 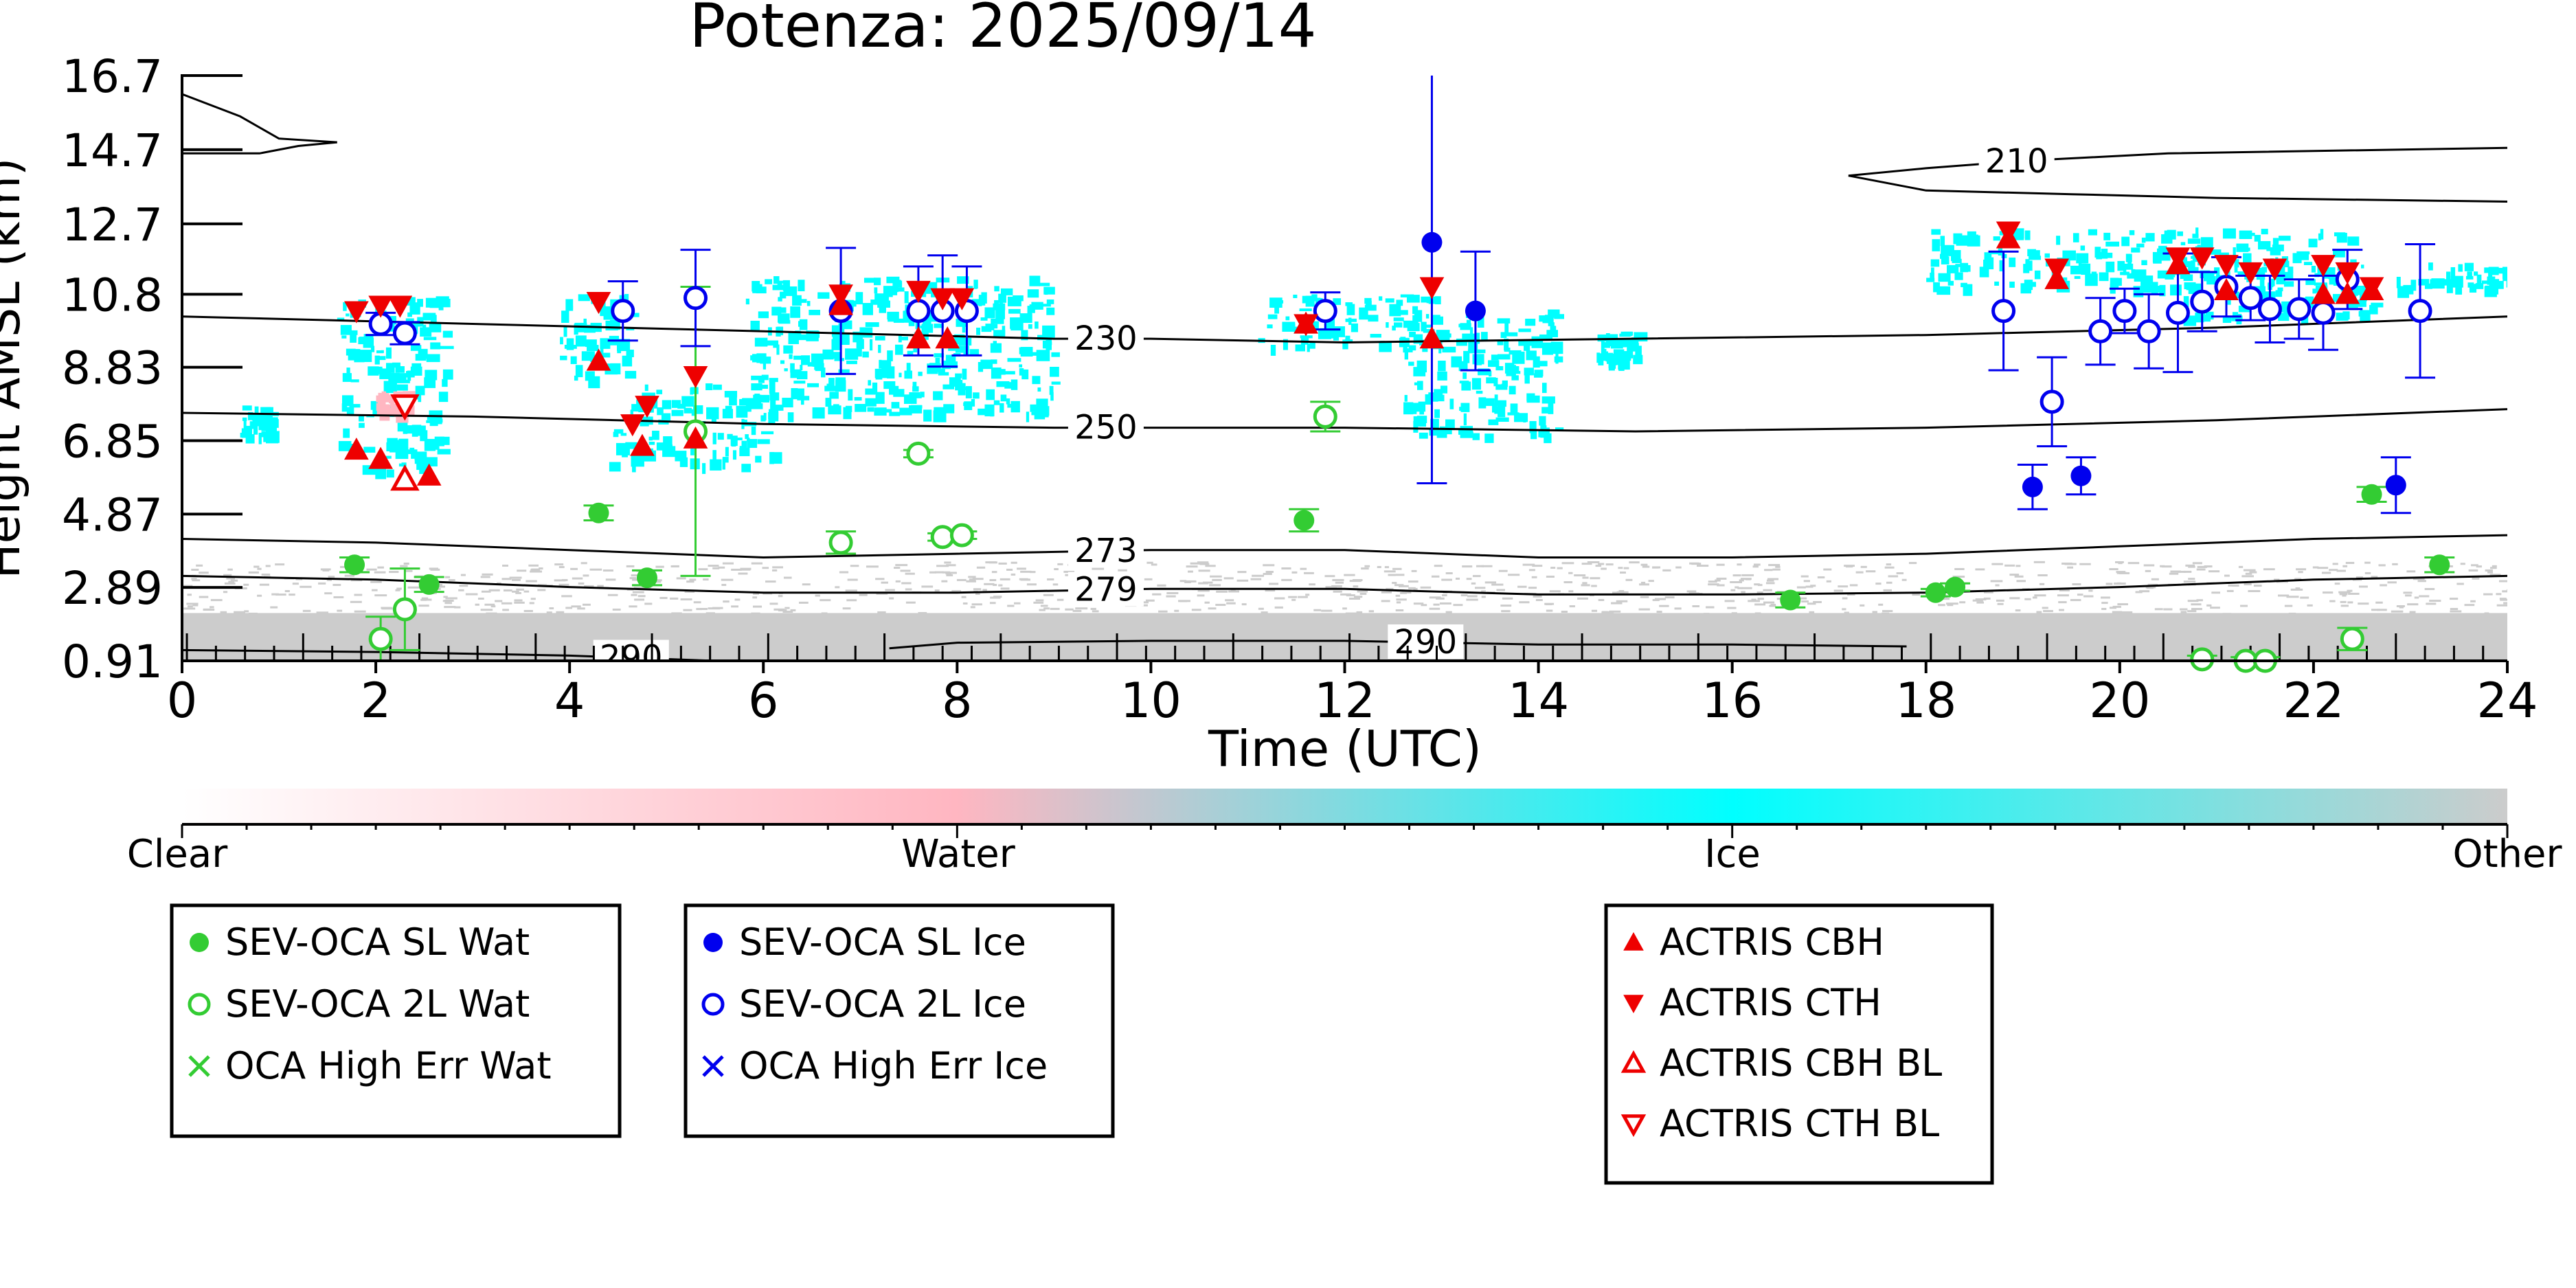 I want to click on legend-entry: ACTRIS CTH, so click(x=1771, y=1002).